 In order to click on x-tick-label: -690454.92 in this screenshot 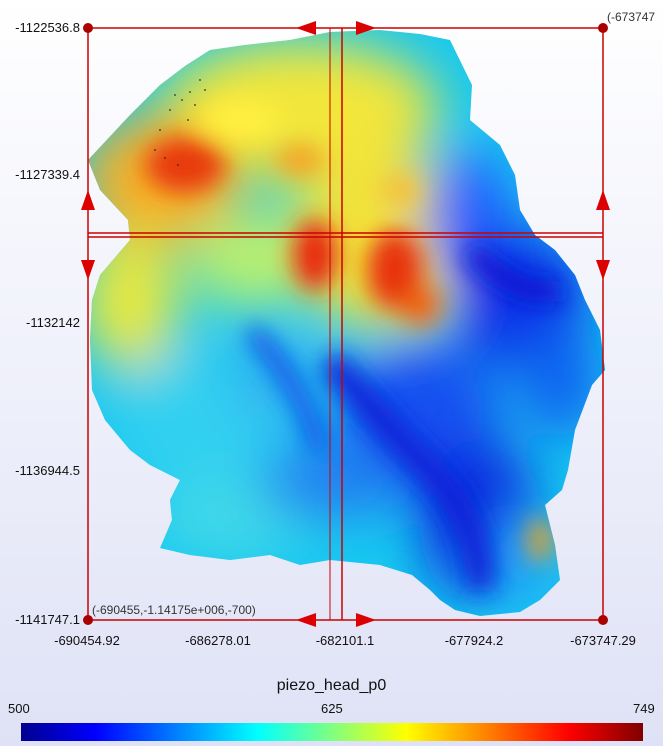, I will do `click(87, 640)`.